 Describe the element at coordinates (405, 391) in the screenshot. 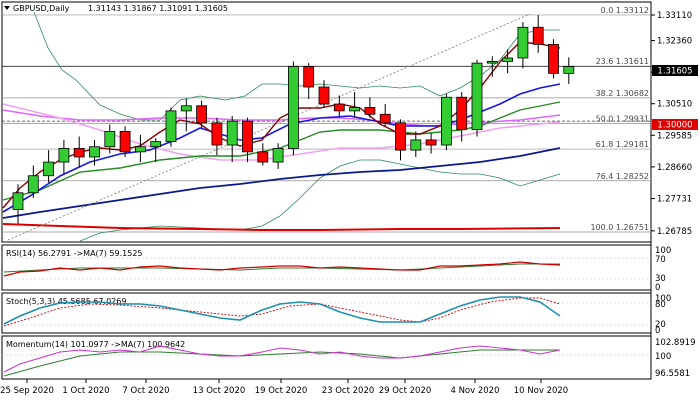

I see `x-tick-label: 29 Oct 2020` at that location.